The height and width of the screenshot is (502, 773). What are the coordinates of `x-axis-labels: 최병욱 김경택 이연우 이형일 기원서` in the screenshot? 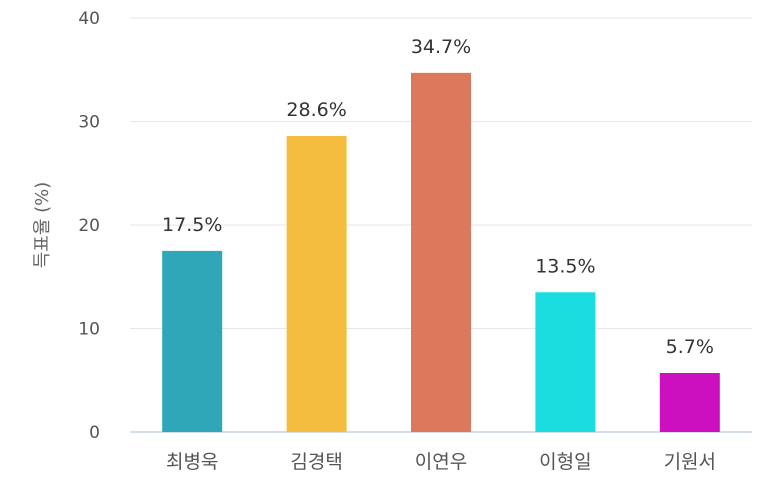 It's located at (441, 462).